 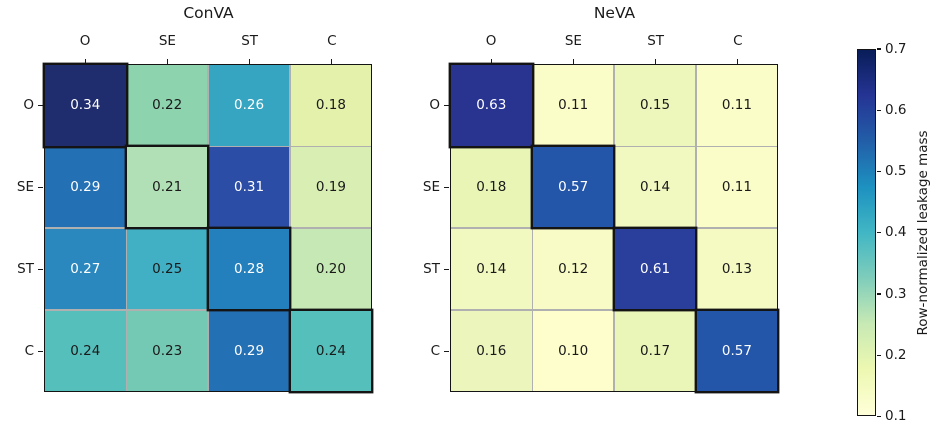 I want to click on cell-value: 0.21, so click(x=167, y=187).